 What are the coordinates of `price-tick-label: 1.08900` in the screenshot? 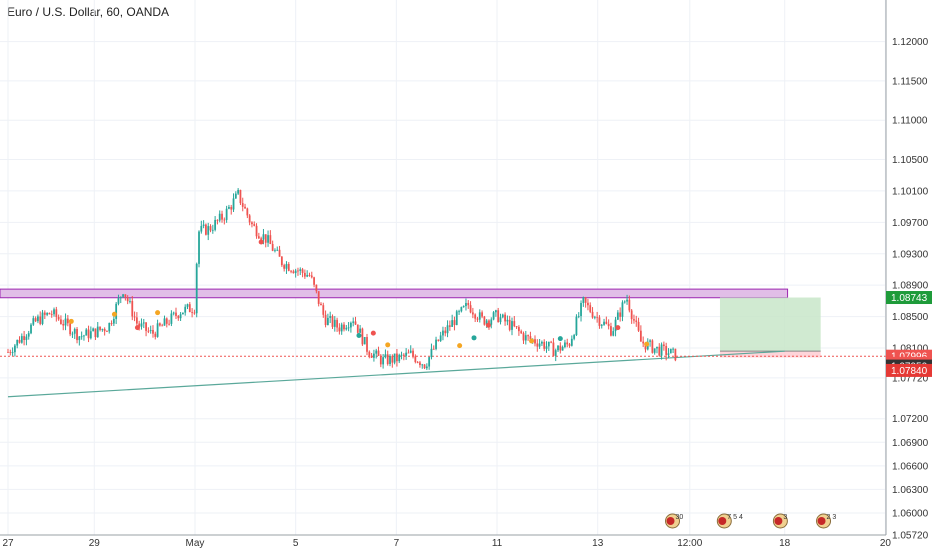 It's located at (910, 286).